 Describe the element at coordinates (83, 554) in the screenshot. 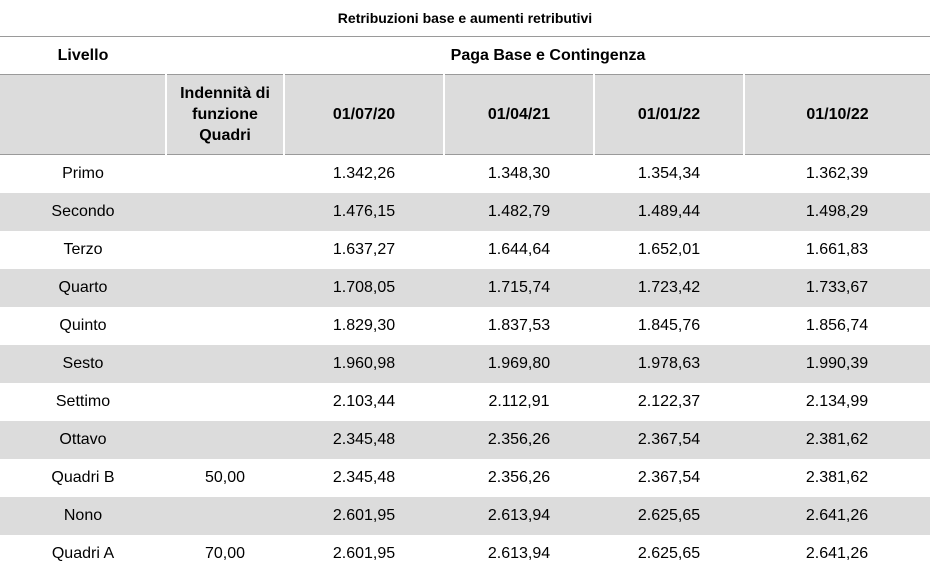

I see `cell-livello: Quadri A` at that location.